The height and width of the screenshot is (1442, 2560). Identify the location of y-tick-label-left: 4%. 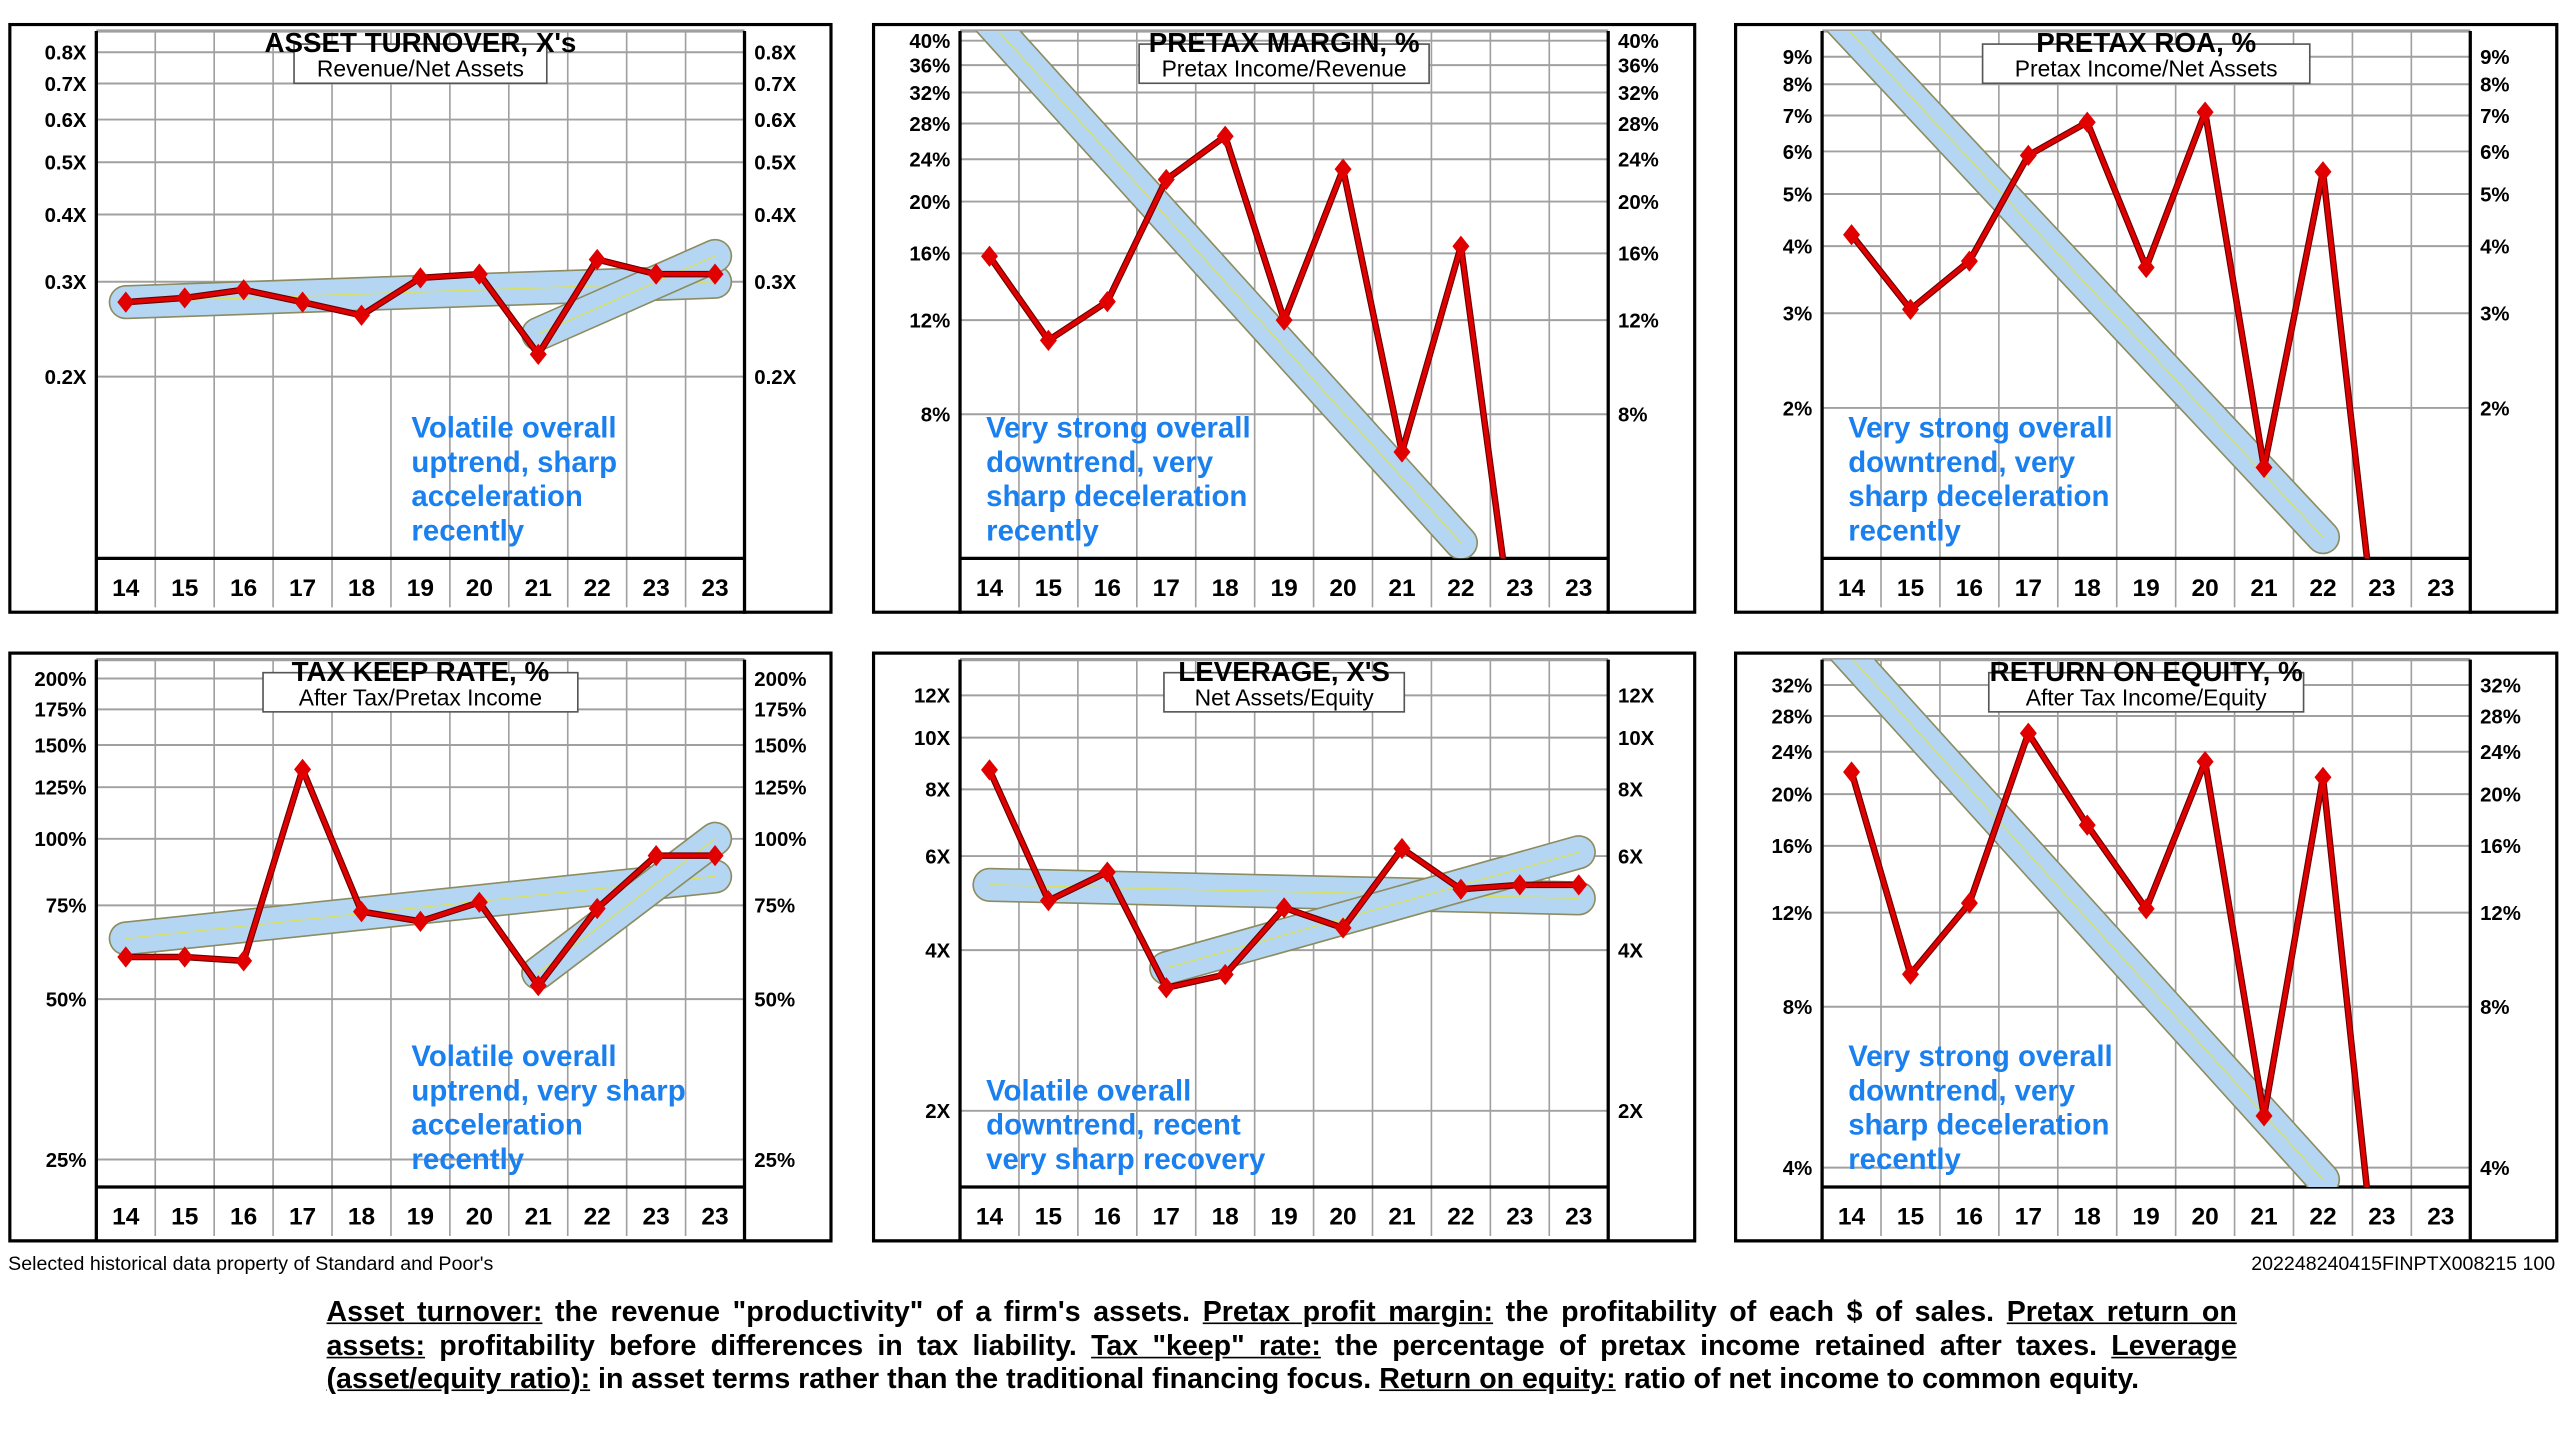
(1797, 1169).